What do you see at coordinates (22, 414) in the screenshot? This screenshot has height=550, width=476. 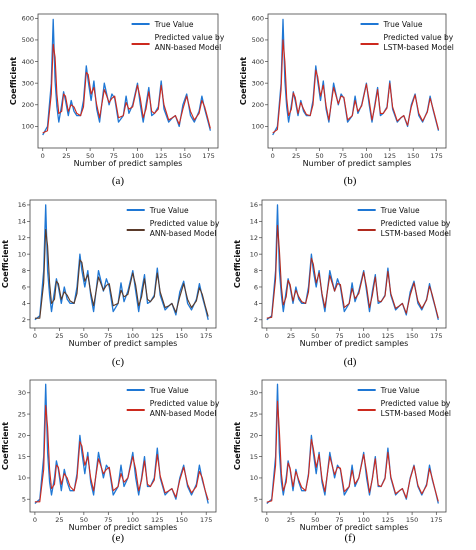 I see `y-tick-label: 25` at bounding box center [22, 414].